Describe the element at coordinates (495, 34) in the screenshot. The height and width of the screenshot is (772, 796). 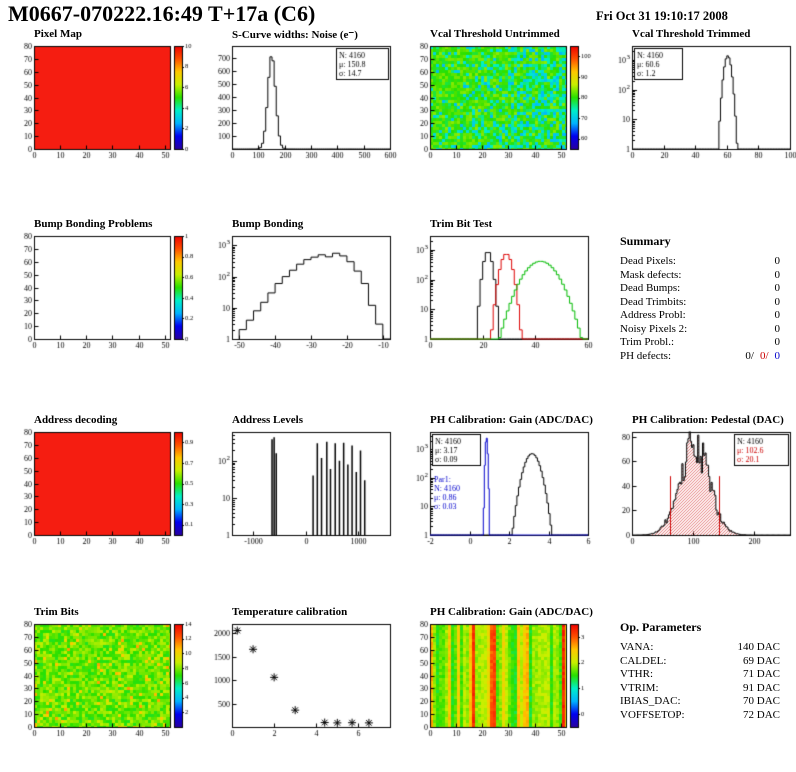
I see `vcal-untrimmed-title: Vcal Threshold Untrimmed` at that location.